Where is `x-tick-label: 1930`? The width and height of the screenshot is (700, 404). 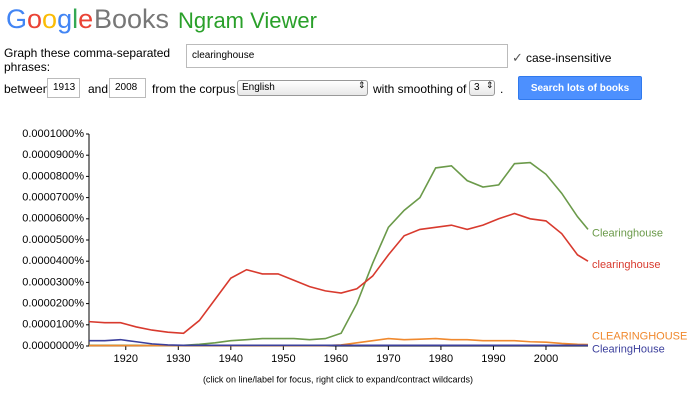
x-tick-label: 1930 is located at coordinates (178, 359).